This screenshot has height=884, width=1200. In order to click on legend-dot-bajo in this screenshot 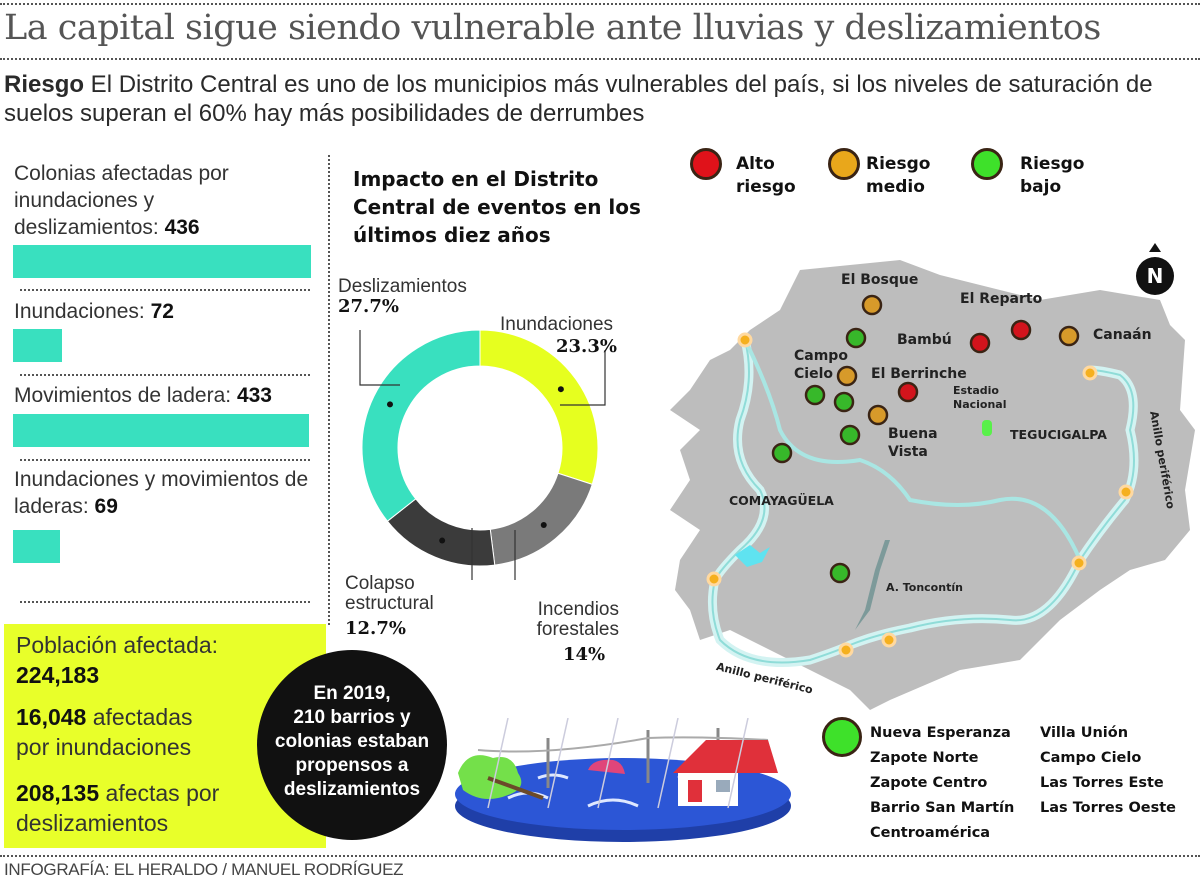, I will do `click(987, 164)`.